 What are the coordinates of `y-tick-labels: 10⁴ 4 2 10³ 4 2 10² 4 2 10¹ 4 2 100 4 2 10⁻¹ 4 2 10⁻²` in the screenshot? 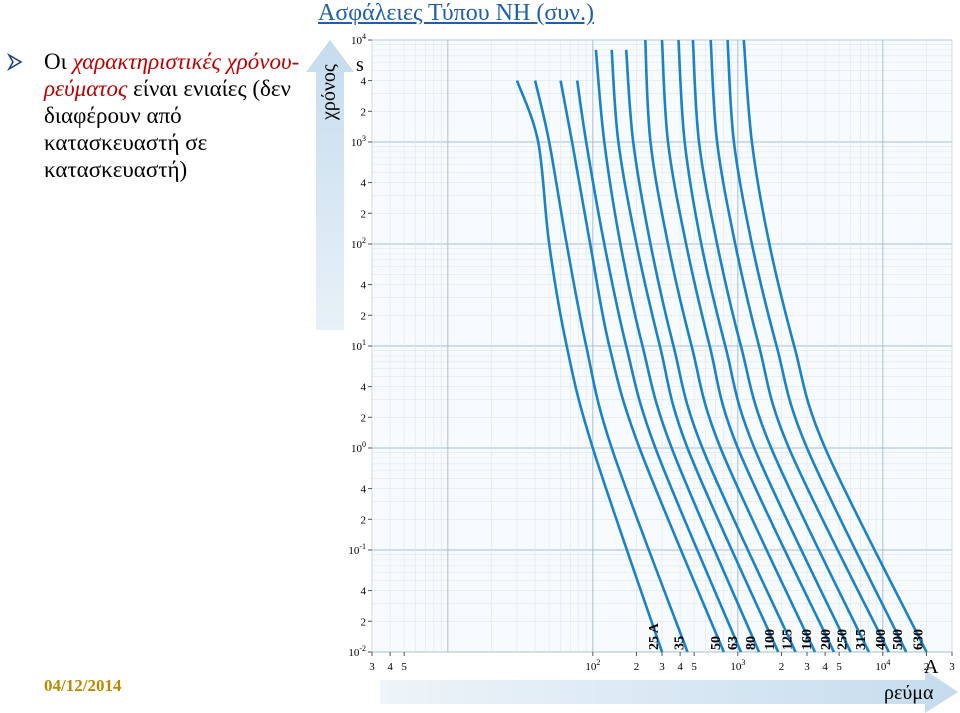 It's located at (360, 345).